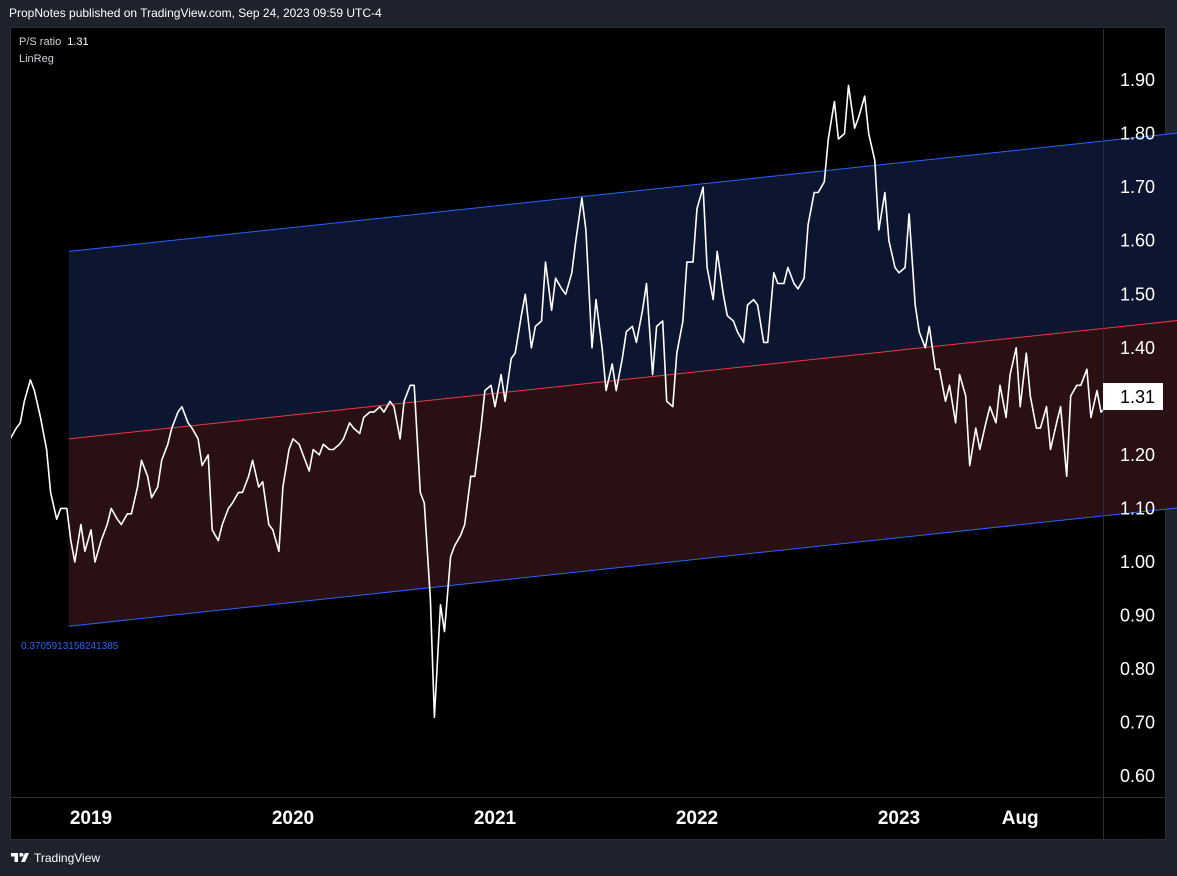 Image resolution: width=1177 pixels, height=876 pixels. Describe the element at coordinates (293, 818) in the screenshot. I see `x-tick-label: 2020` at that location.